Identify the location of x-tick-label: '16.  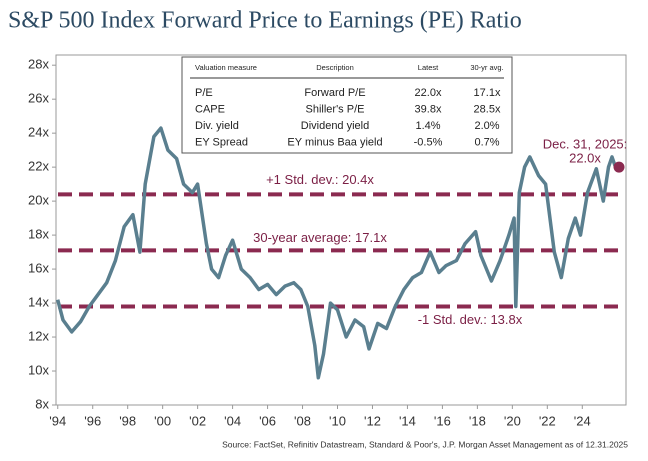
(442, 420).